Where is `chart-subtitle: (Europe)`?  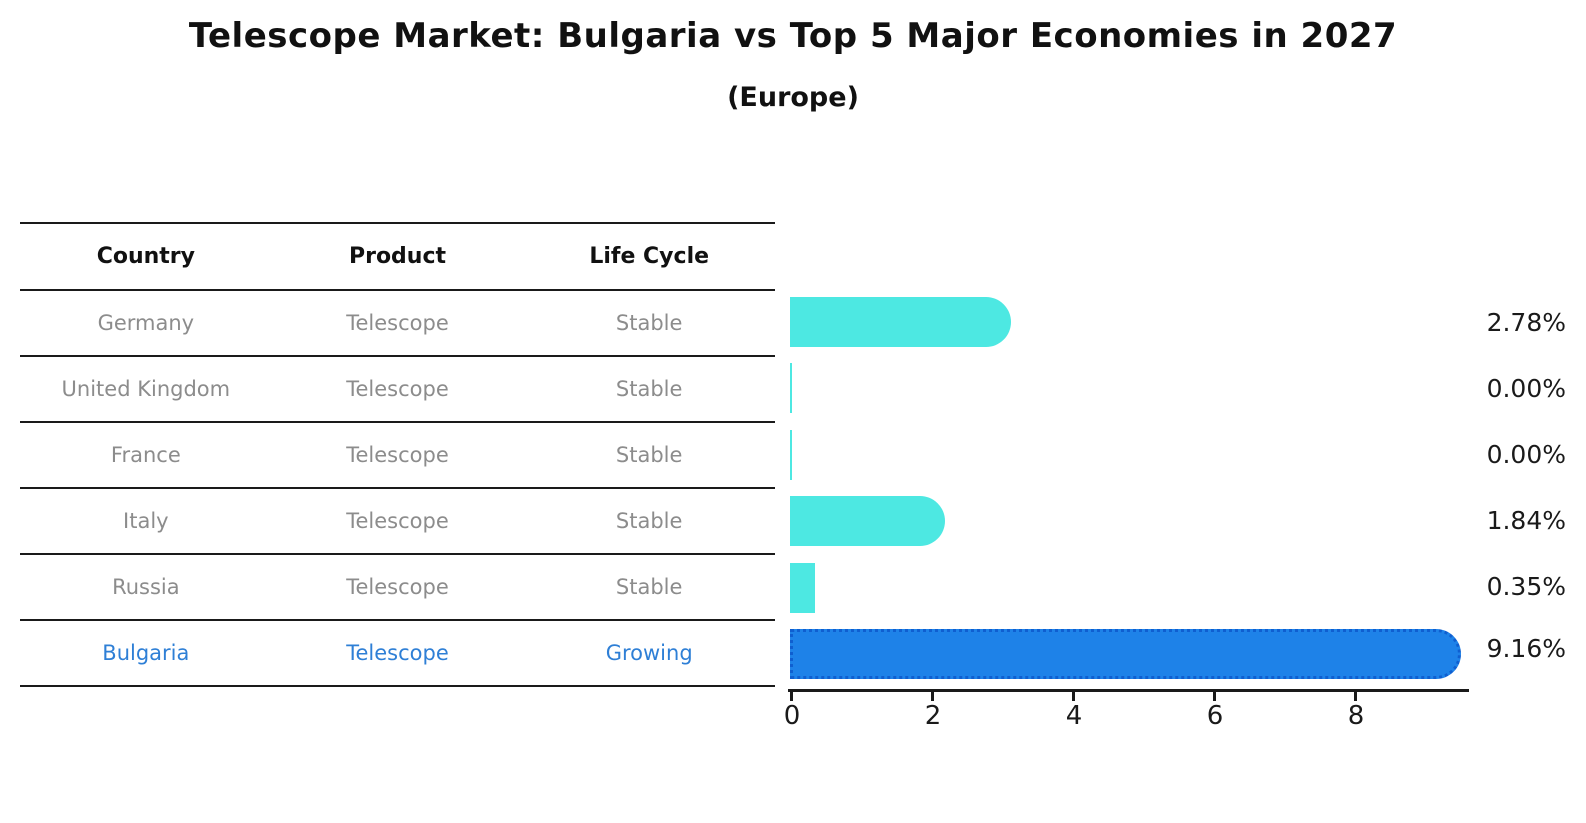
chart-subtitle: (Europe) is located at coordinates (793, 97).